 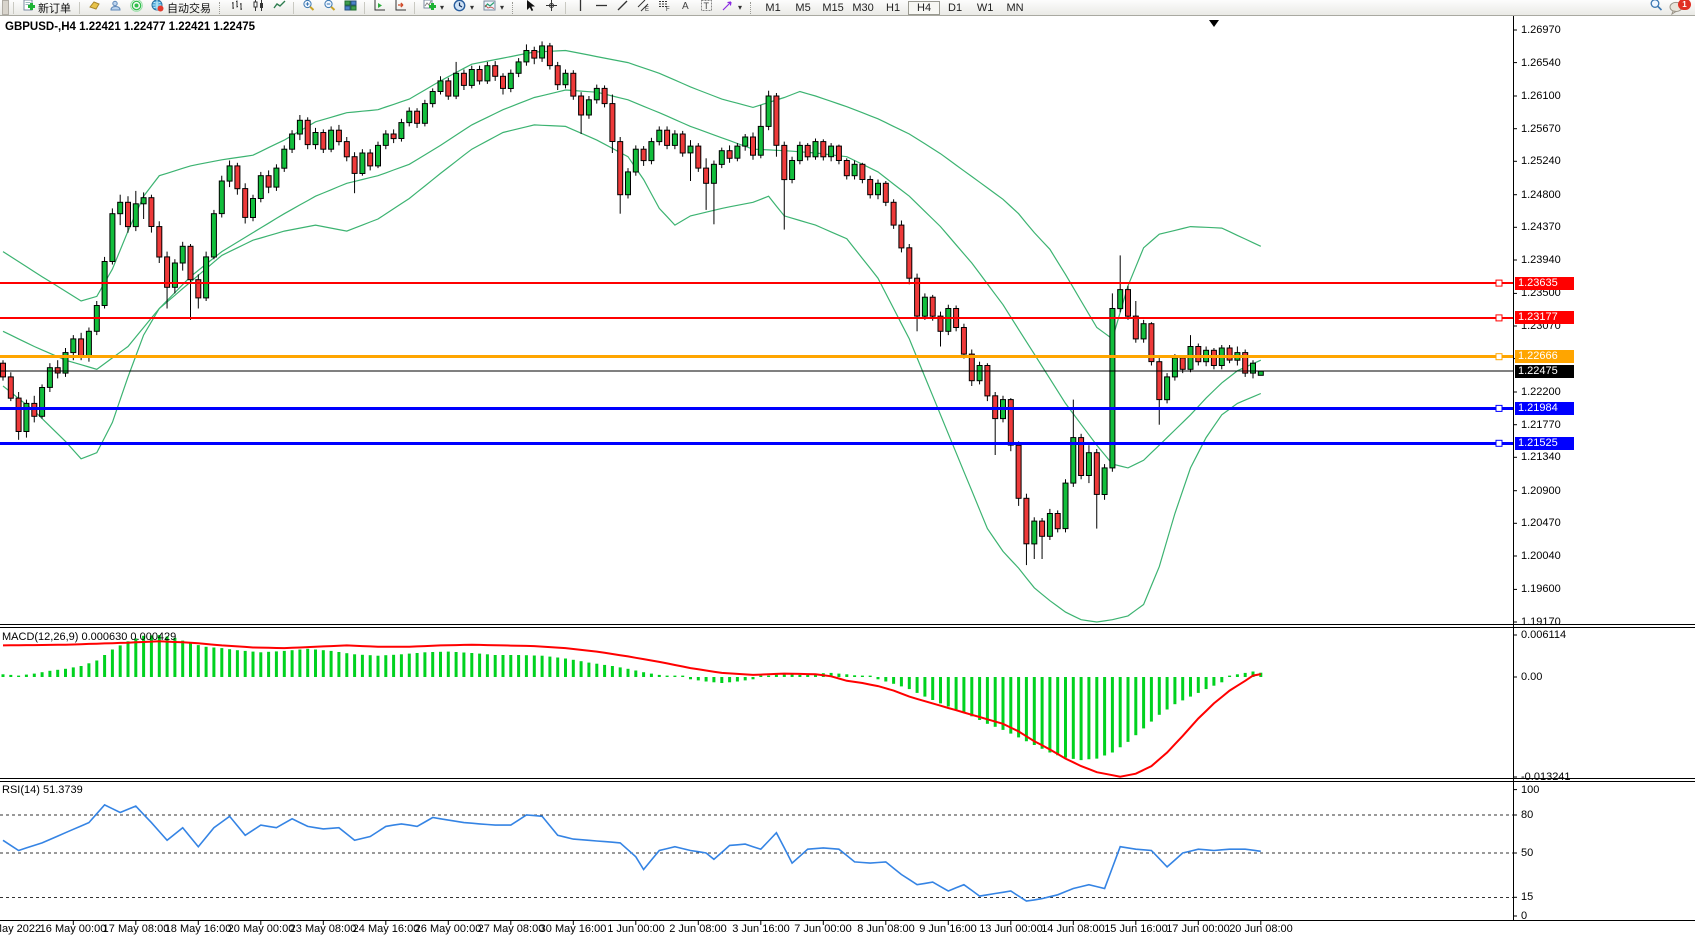 What do you see at coordinates (386, 929) in the screenshot?
I see `time-axis-label: 24 May 16:00` at bounding box center [386, 929].